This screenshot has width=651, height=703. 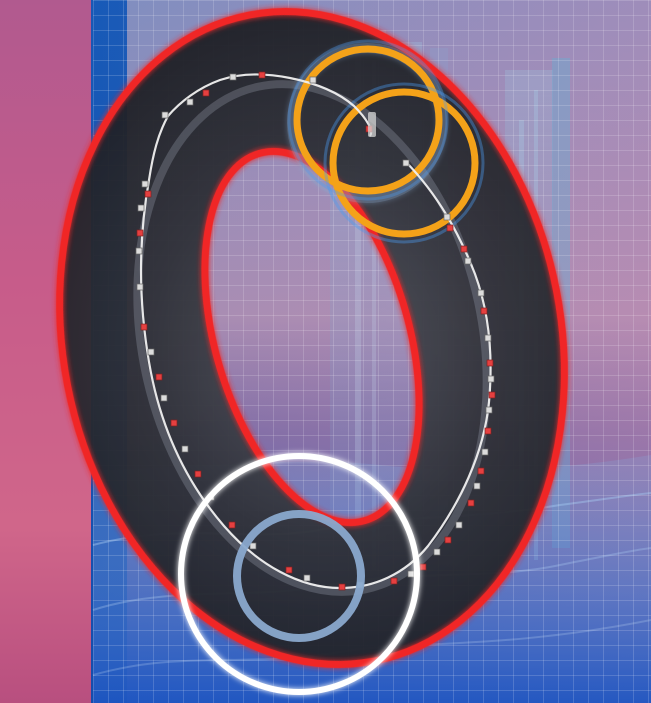 What do you see at coordinates (372, 124) in the screenshot?
I see `center-lock-icon` at bounding box center [372, 124].